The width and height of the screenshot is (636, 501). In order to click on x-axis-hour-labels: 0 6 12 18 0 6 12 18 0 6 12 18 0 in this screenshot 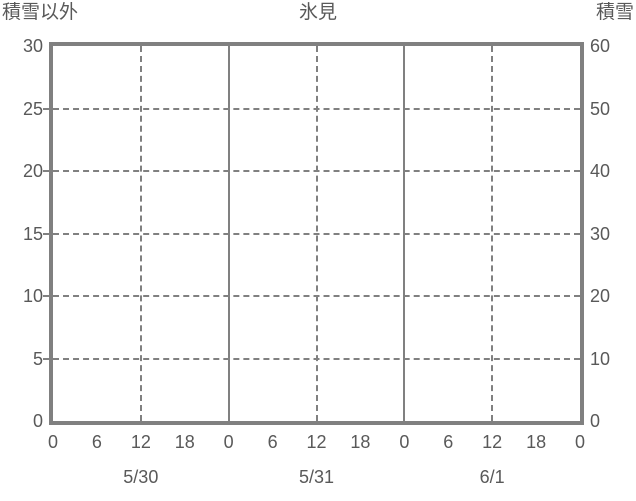, I will do `click(316, 444)`.